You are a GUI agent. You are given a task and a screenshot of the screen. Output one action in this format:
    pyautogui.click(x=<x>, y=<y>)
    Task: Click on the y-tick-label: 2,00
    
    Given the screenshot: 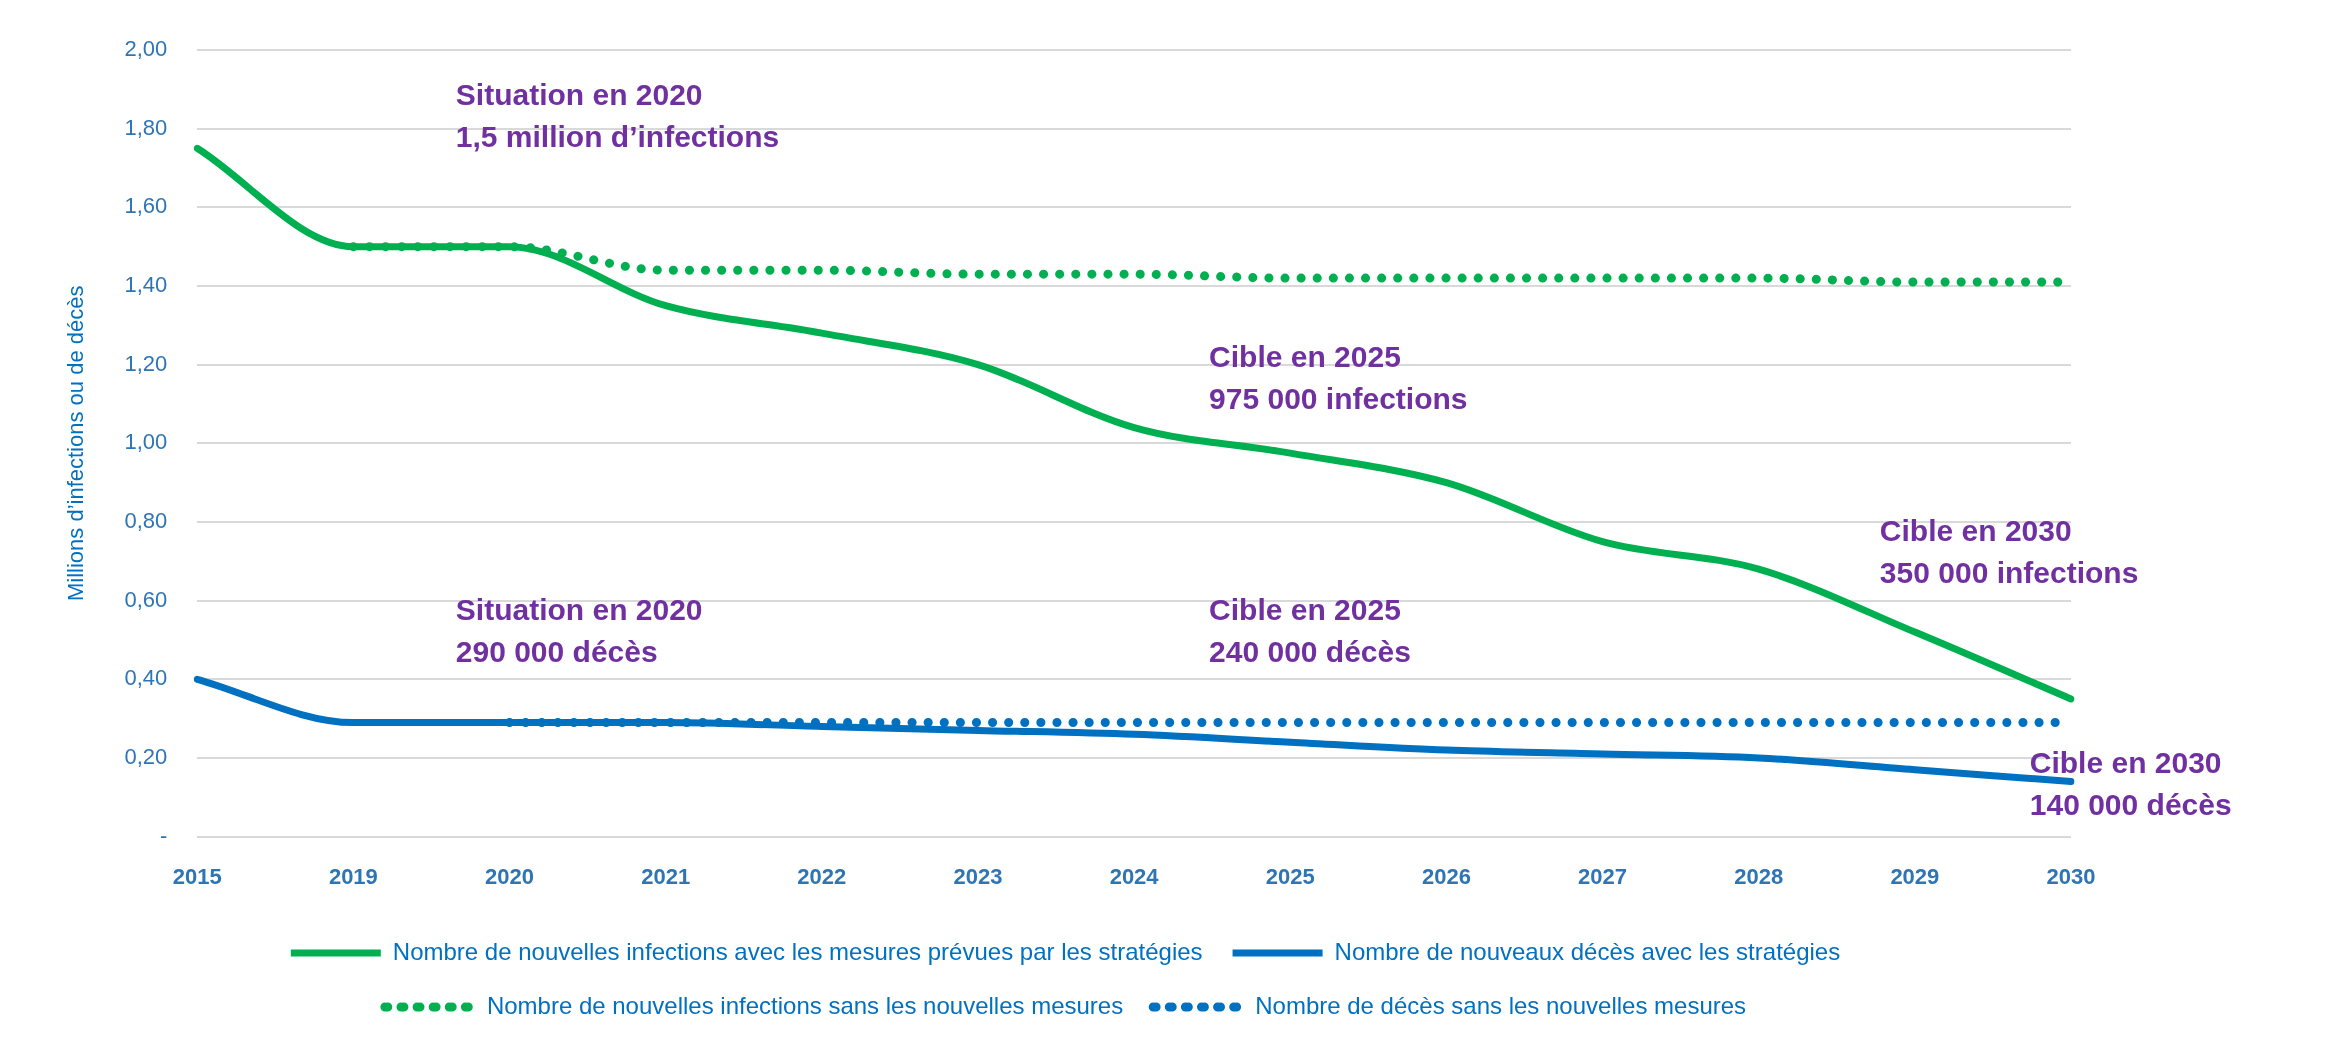 What is the action you would take?
    pyautogui.click(x=146, y=49)
    